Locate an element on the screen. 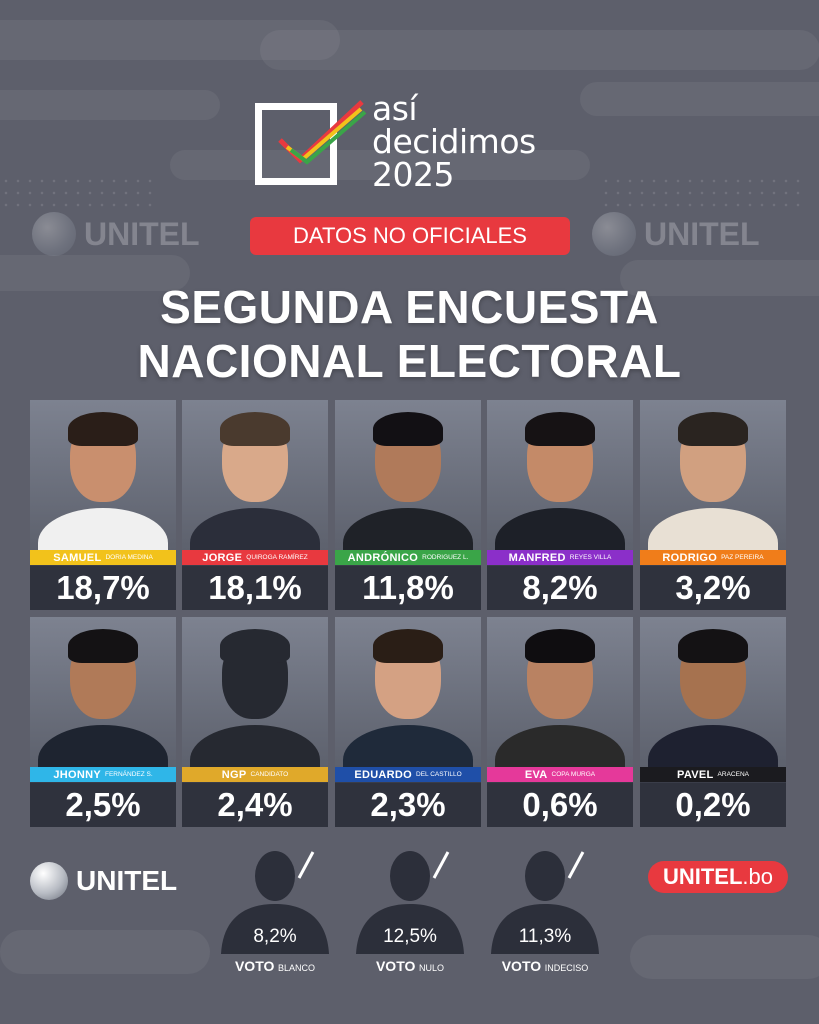 This screenshot has height=1024, width=819. vote-category: 11,3% VOTO INDECISO is located at coordinates (545, 913).